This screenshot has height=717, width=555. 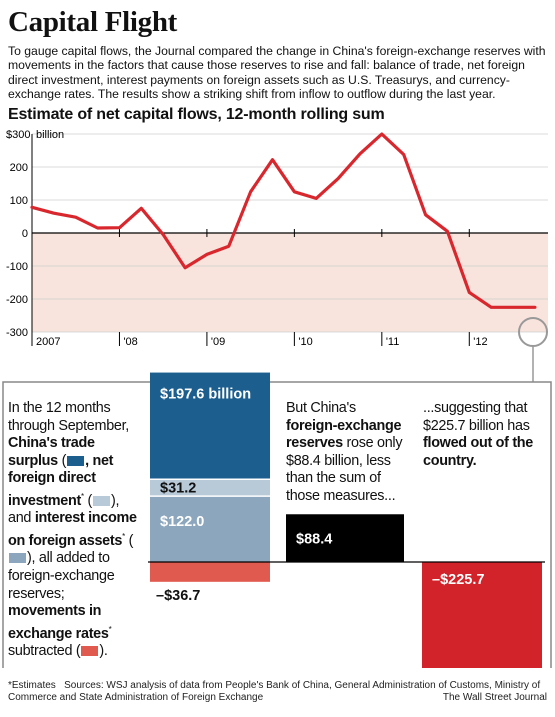 What do you see at coordinates (480, 342) in the screenshot?
I see `x-tick-label: '12` at bounding box center [480, 342].